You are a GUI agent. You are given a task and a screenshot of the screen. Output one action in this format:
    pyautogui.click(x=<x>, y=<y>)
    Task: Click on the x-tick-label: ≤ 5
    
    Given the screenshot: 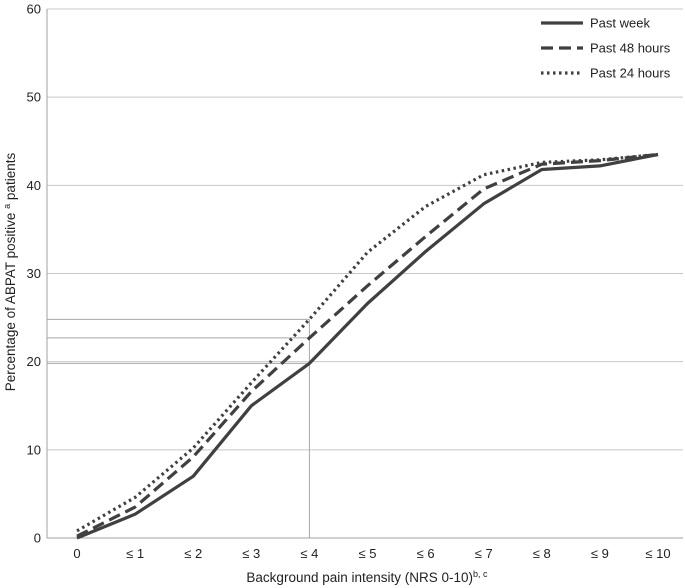 What is the action you would take?
    pyautogui.click(x=368, y=553)
    